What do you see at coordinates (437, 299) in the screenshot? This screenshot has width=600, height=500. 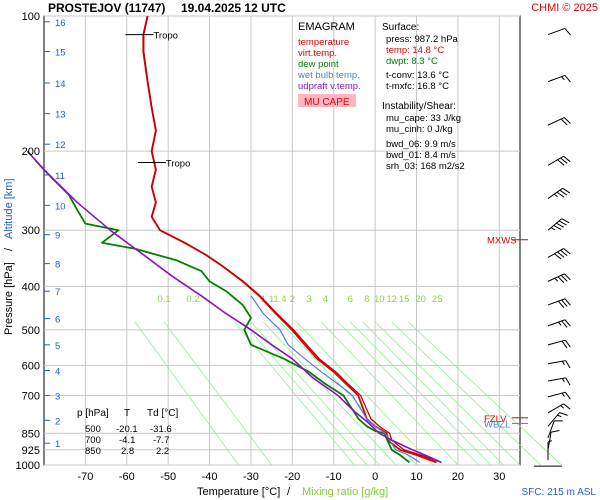 I see `mixing-ratio-label: 25` at bounding box center [437, 299].